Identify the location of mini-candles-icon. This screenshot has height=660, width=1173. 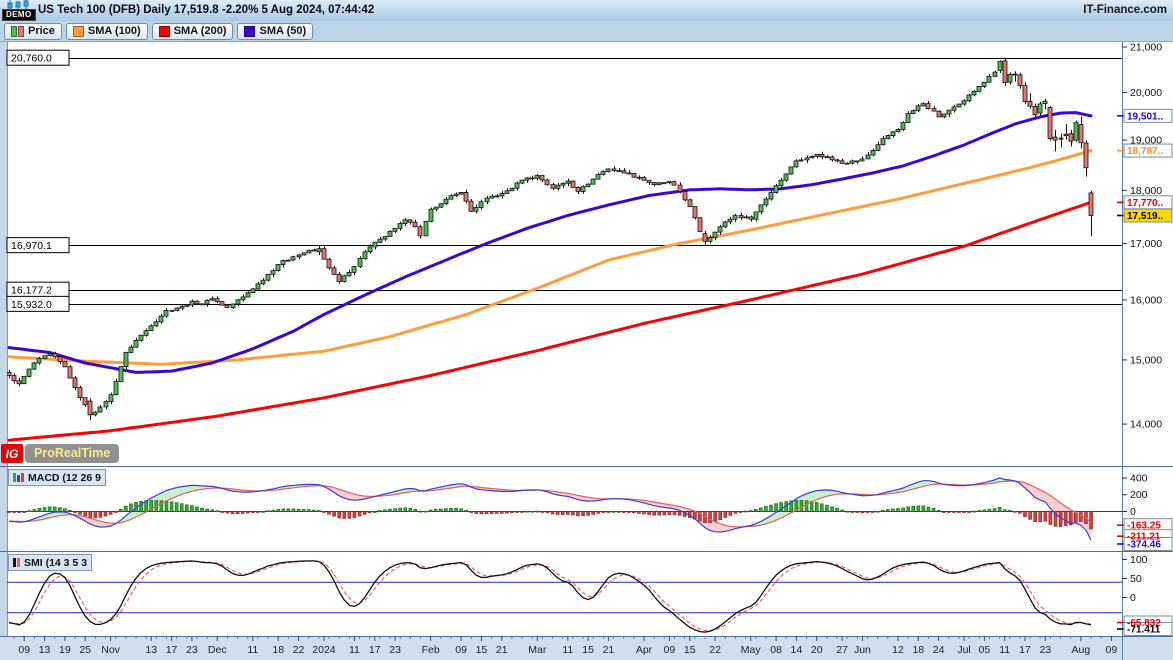
(18, 5).